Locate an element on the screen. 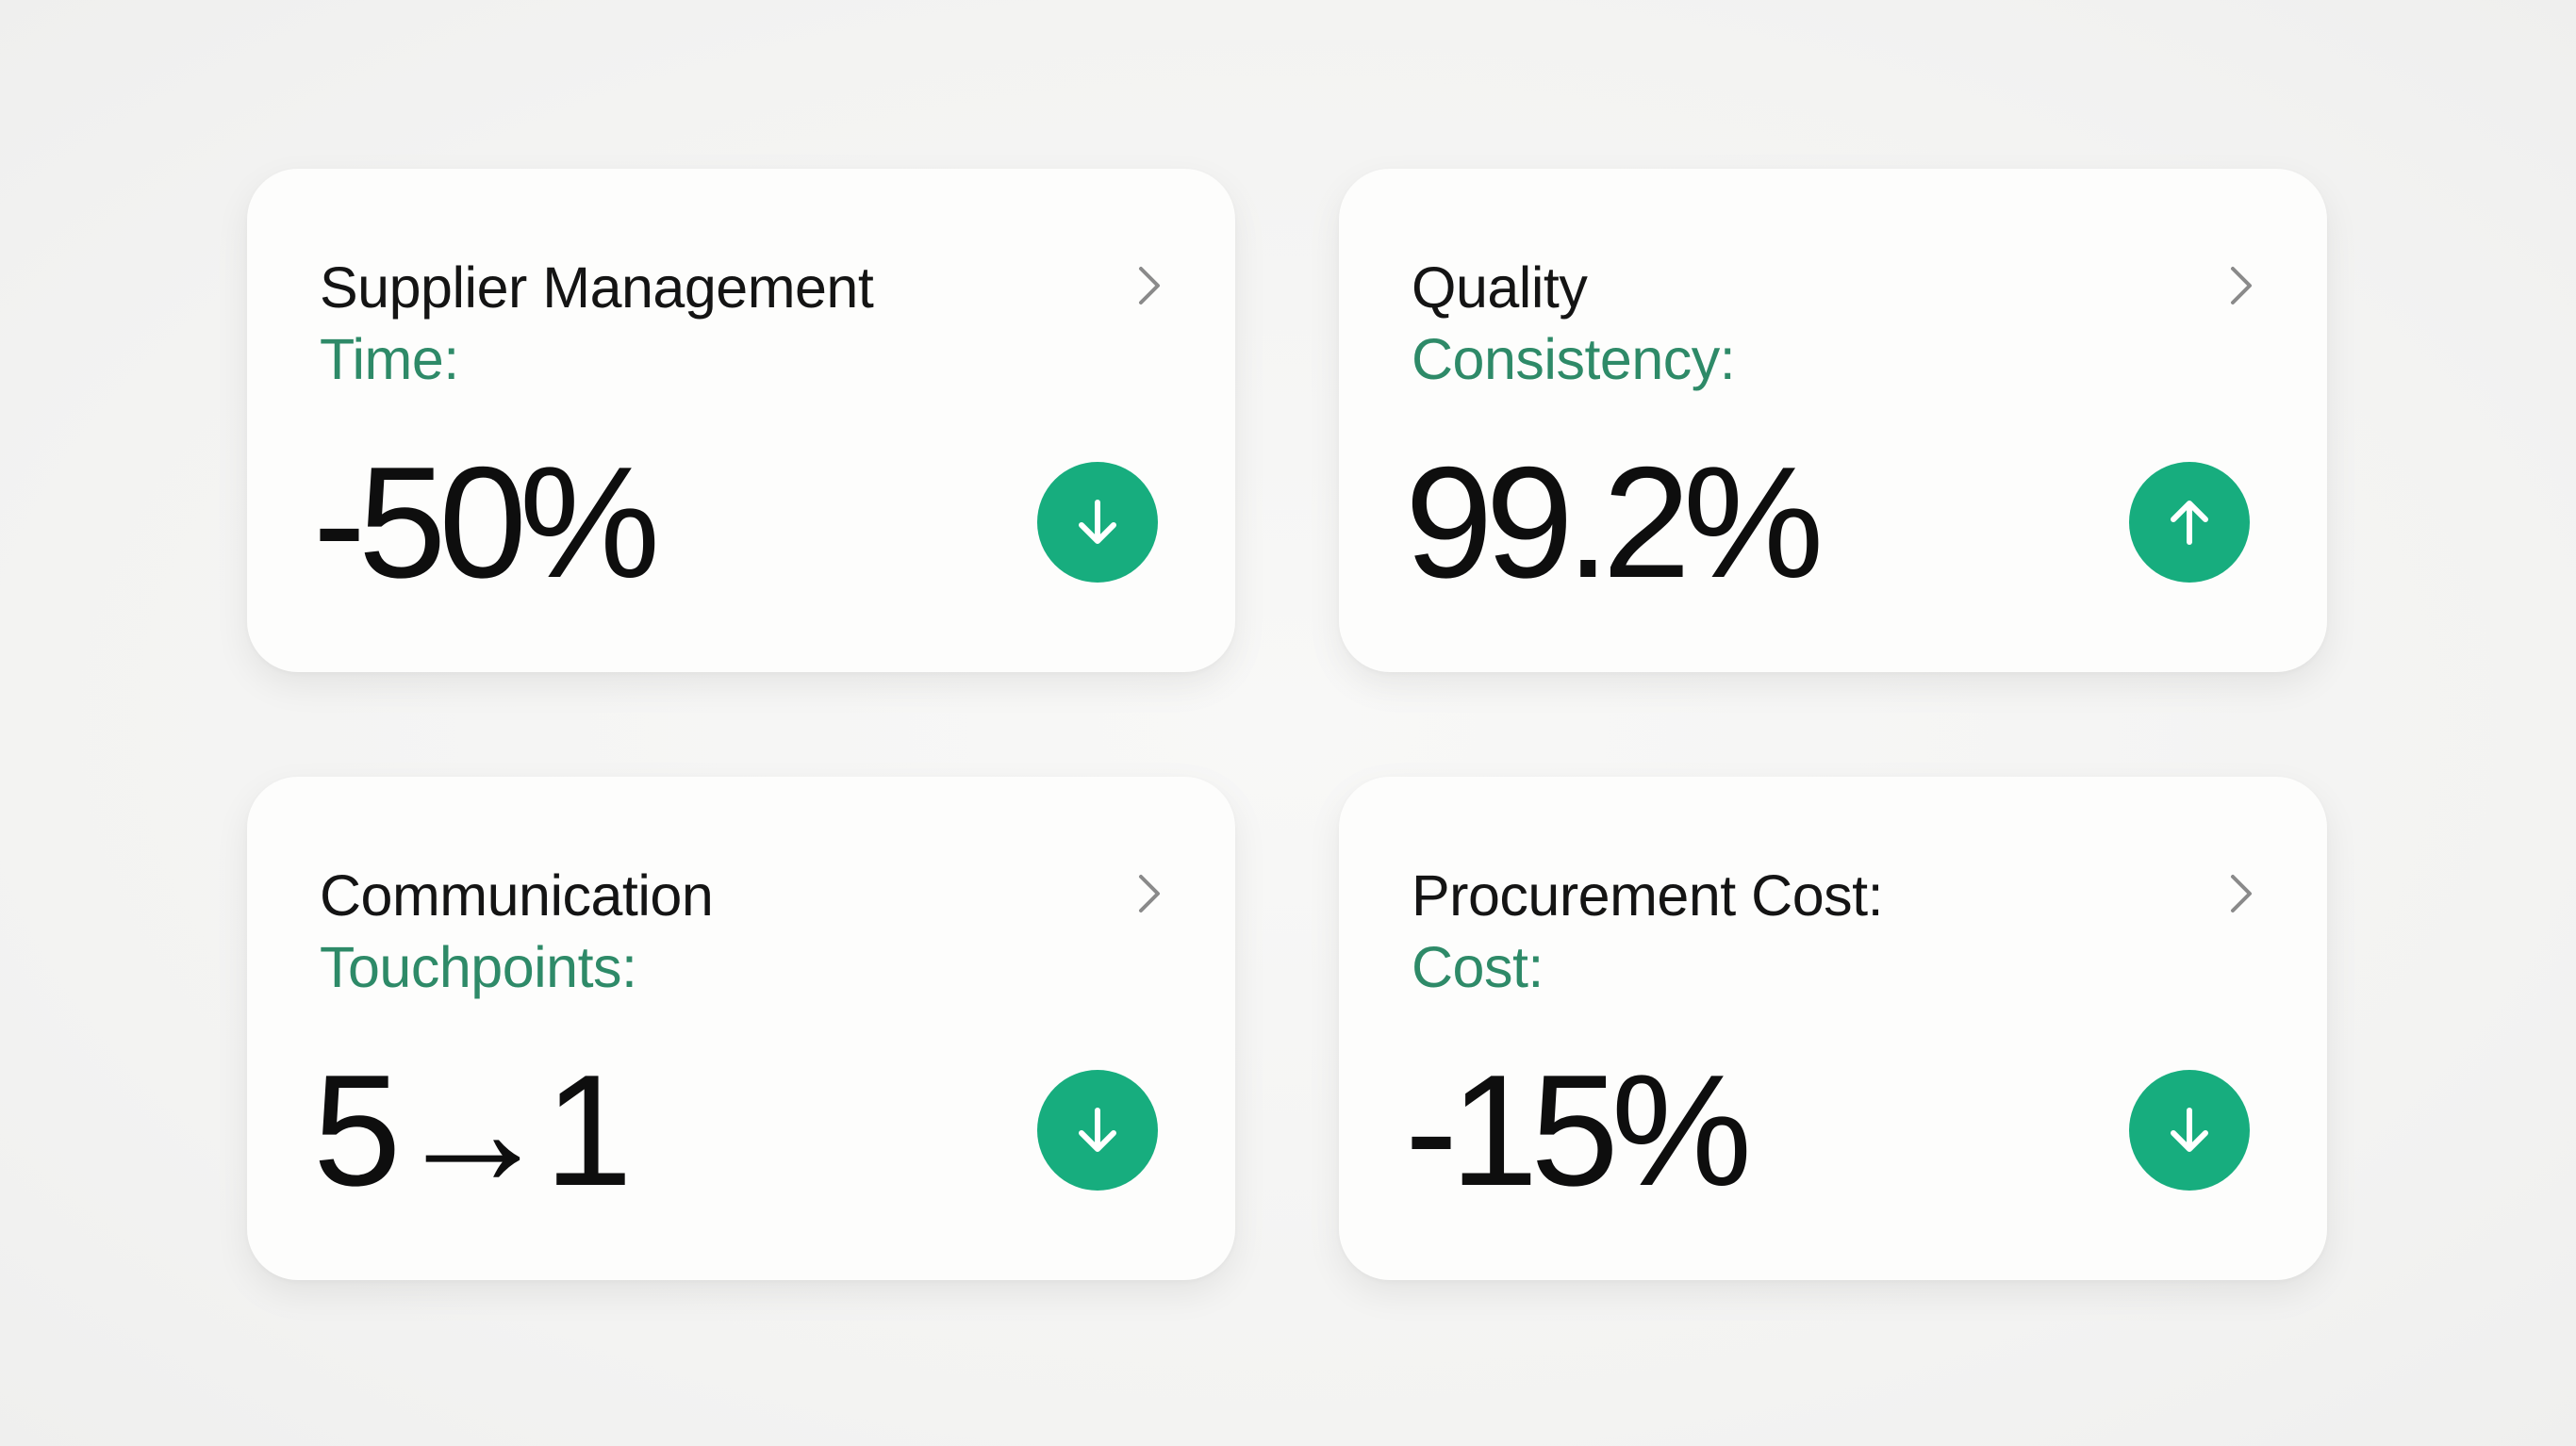 This screenshot has height=1446, width=2576. metric-card-supplier-management-time: Supplier Management Time: -50% is located at coordinates (741, 420).